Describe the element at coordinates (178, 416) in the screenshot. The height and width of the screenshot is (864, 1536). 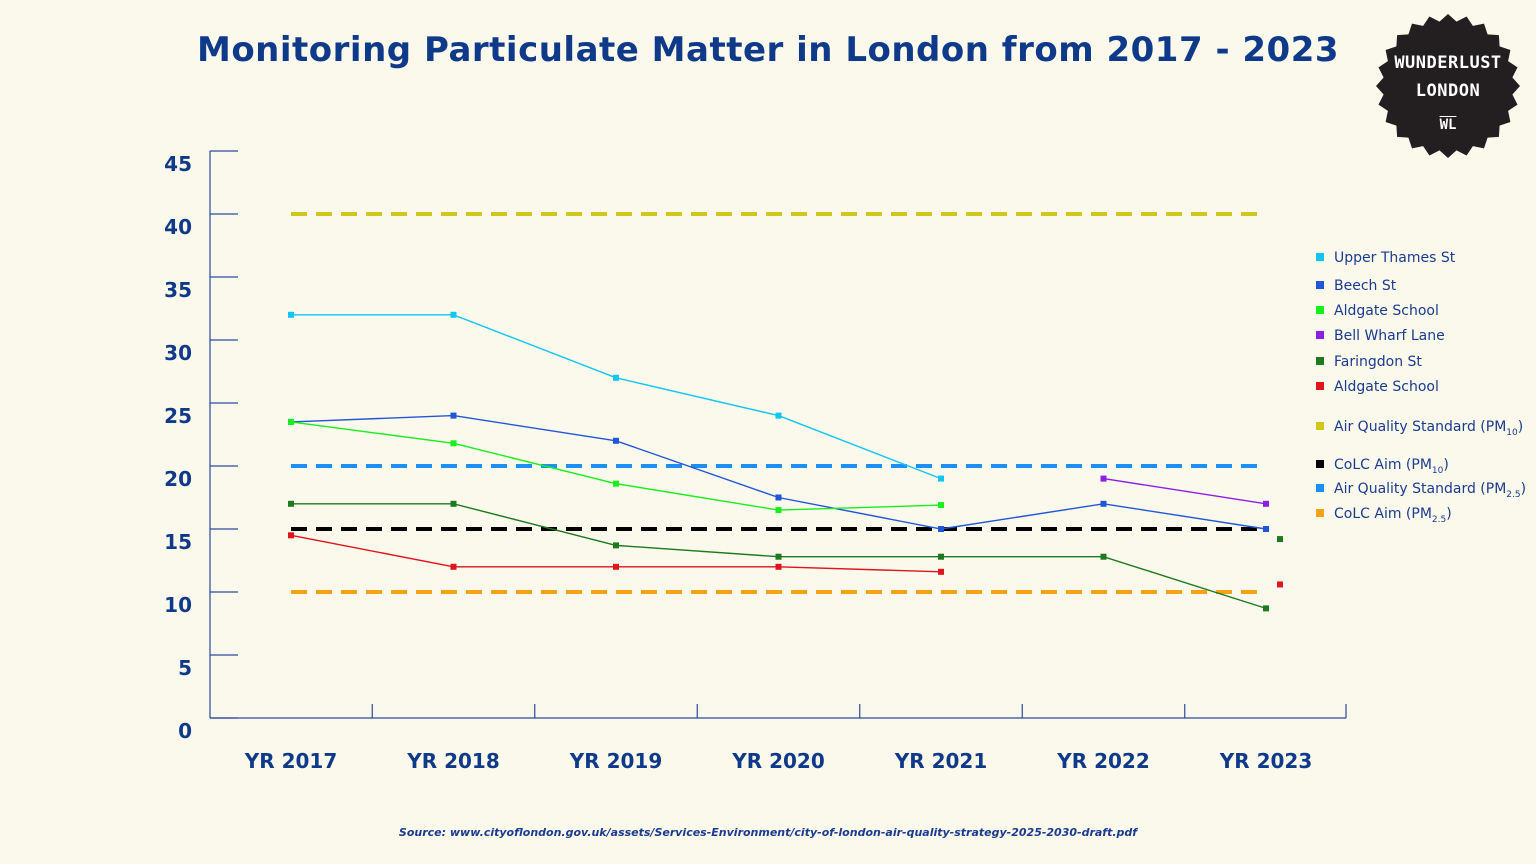
I see `y-tick-label: 25` at that location.